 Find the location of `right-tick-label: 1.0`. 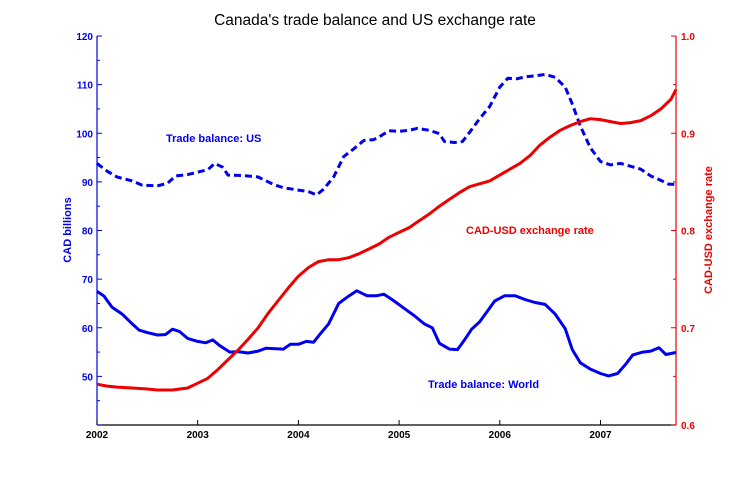

right-tick-label: 1.0 is located at coordinates (688, 37).